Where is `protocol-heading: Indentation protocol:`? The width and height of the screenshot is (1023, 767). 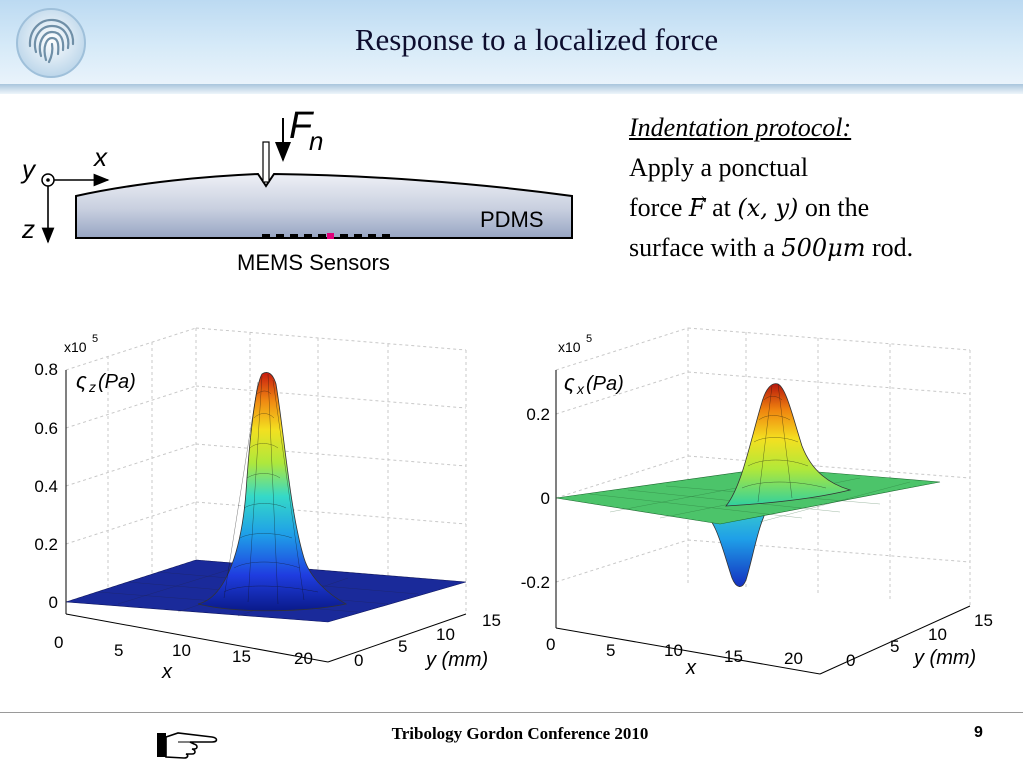
protocol-heading: Indentation protocol: is located at coordinates (740, 127).